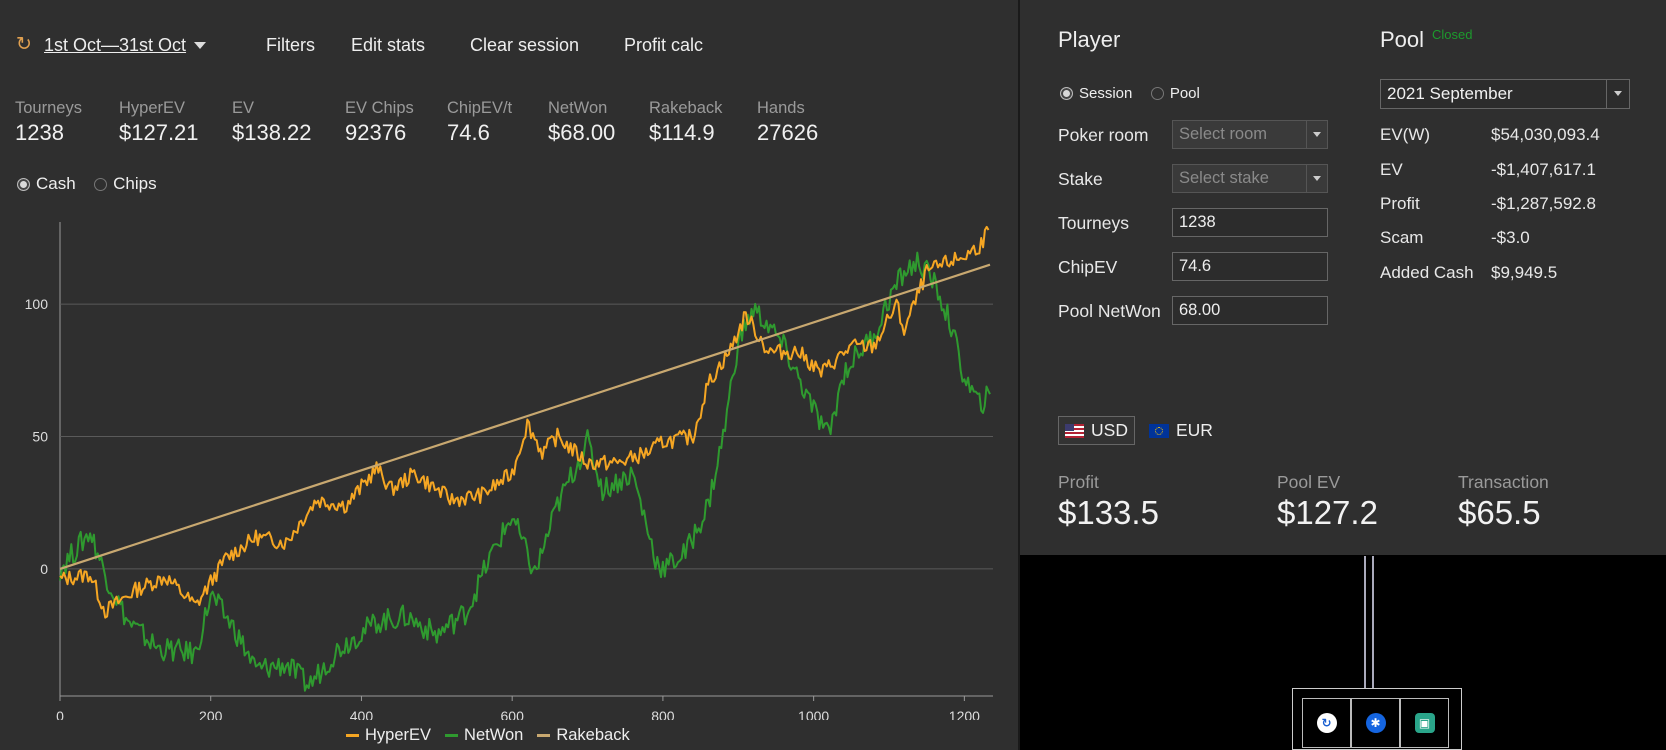 The height and width of the screenshot is (750, 1666). I want to click on cash-radio: Cash, so click(46, 184).